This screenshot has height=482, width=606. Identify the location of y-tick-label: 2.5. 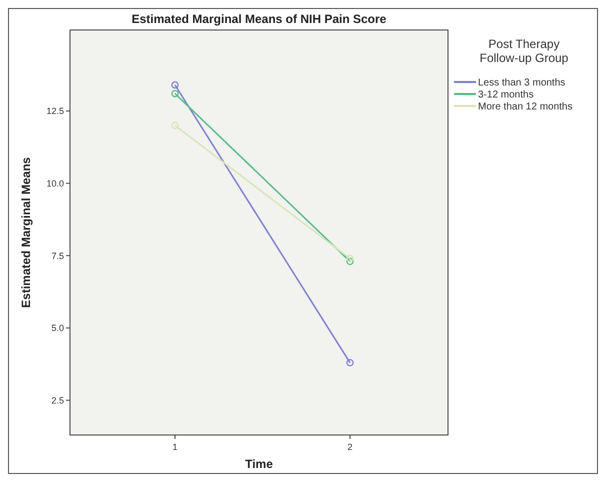
(57, 400).